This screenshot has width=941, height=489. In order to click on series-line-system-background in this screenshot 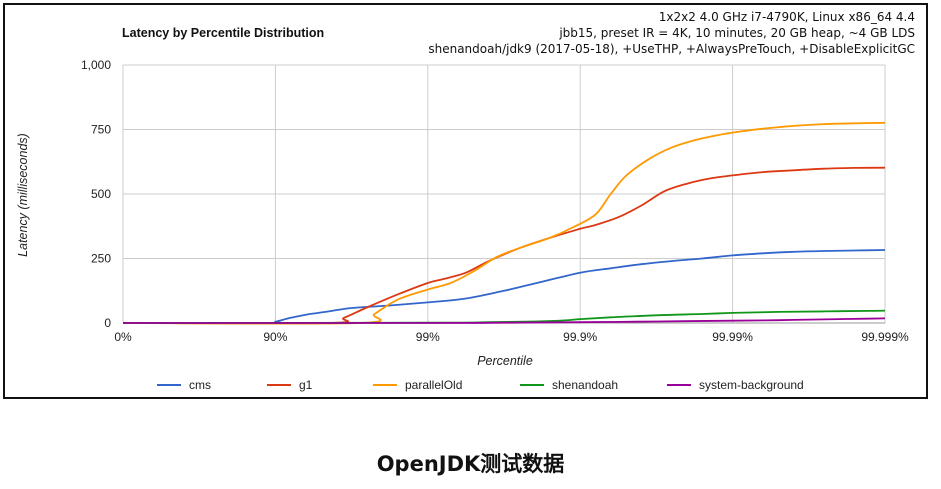, I will do `click(504, 320)`.